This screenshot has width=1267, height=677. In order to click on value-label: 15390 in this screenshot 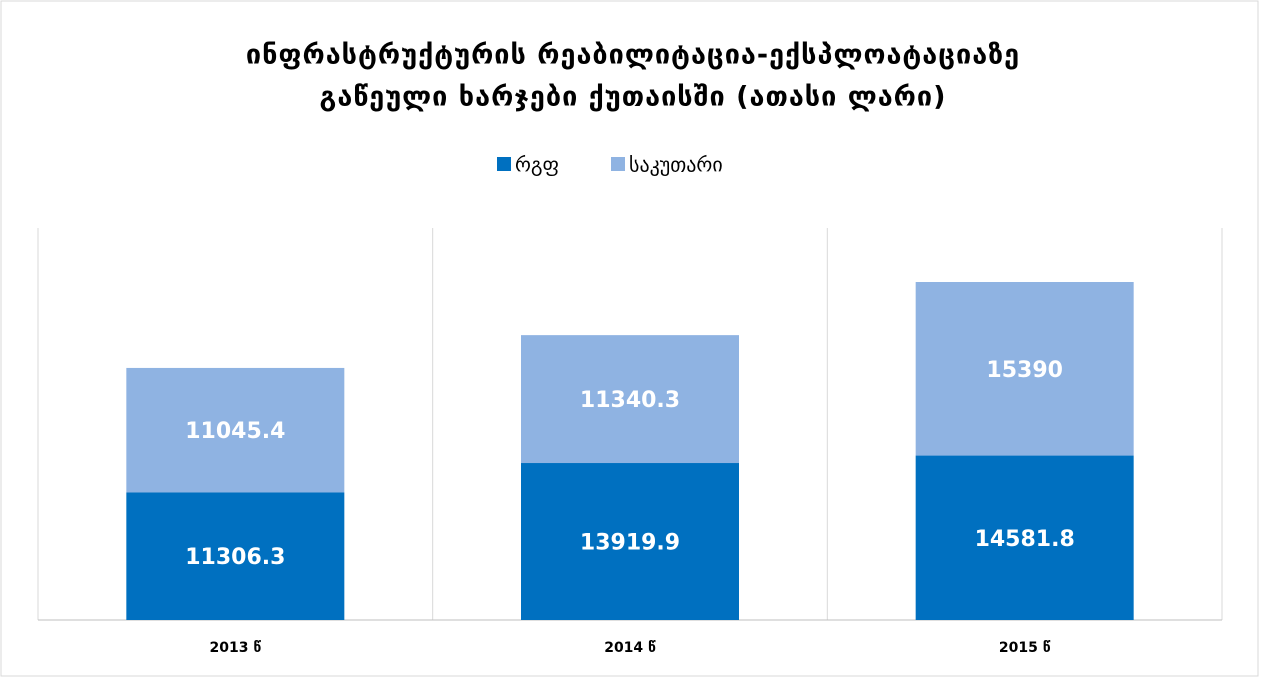, I will do `click(1024, 370)`.